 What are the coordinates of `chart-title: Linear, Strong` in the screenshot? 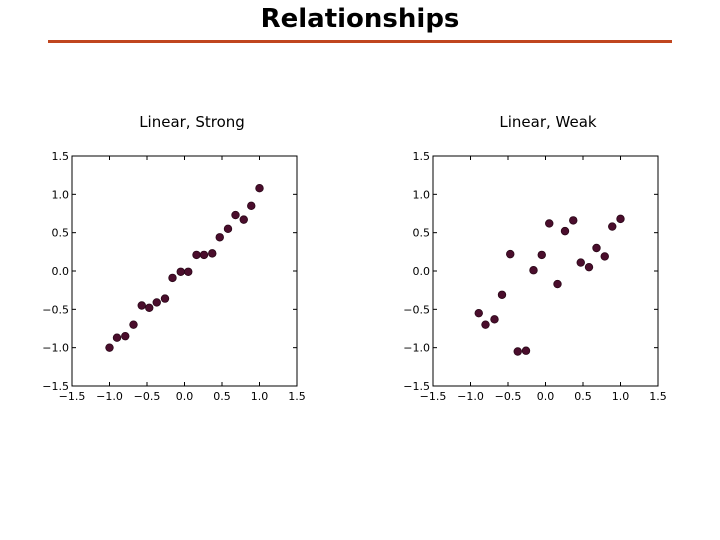 It's located at (192, 122).